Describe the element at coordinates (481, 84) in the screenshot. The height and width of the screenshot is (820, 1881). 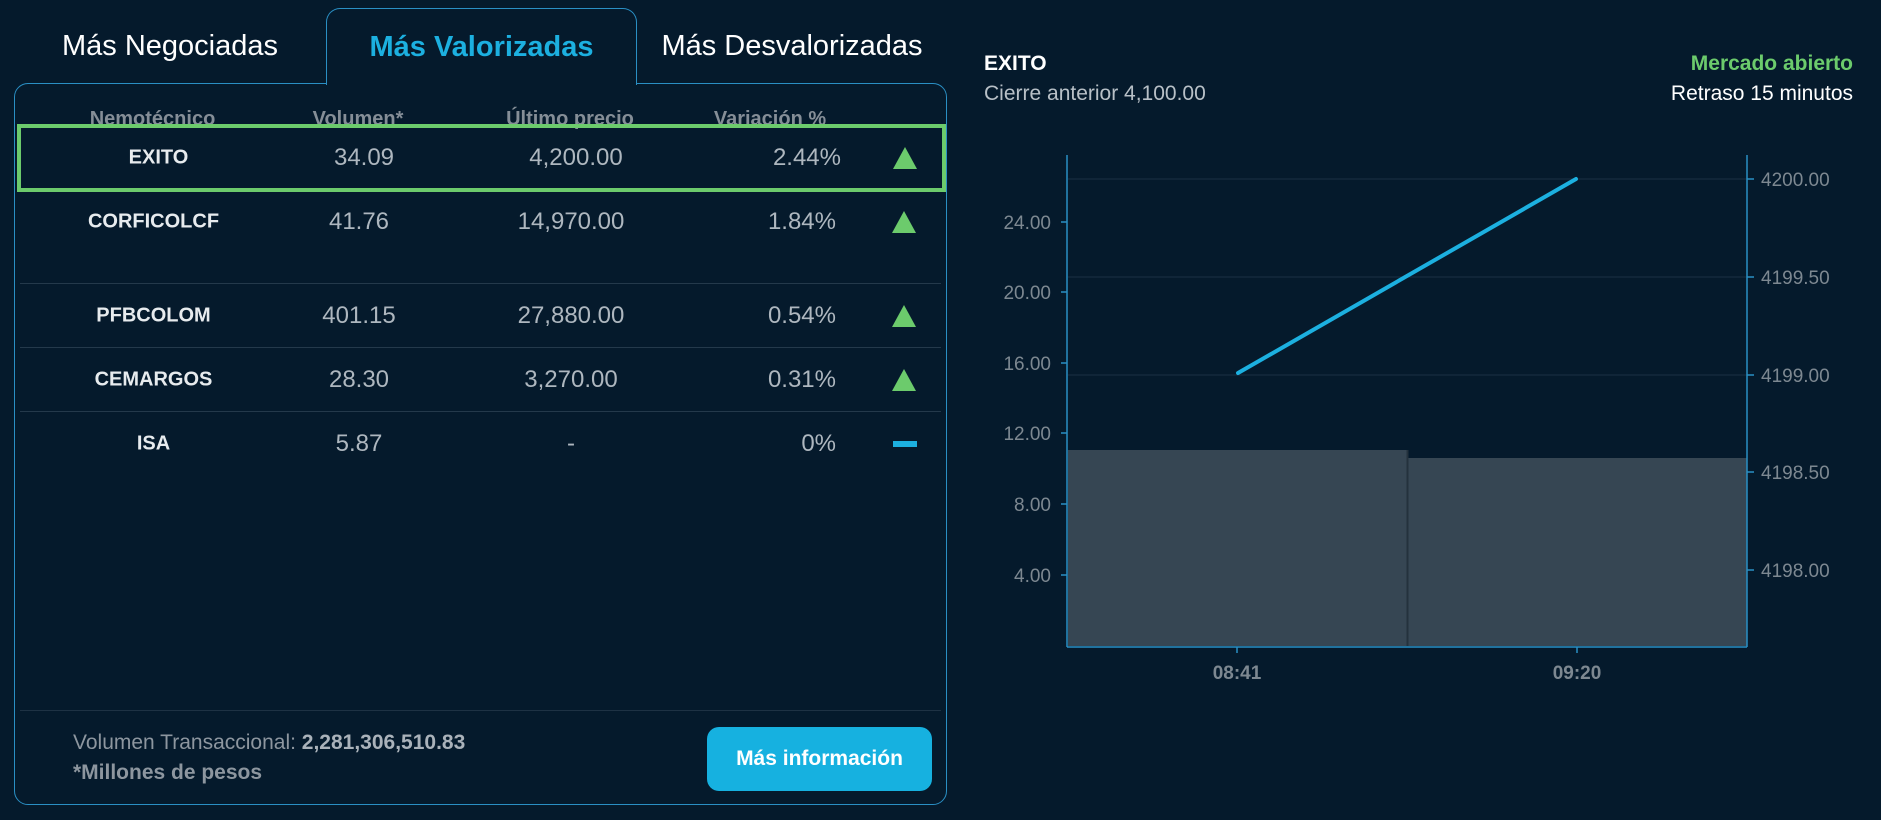
I see `active-tab-connector` at that location.